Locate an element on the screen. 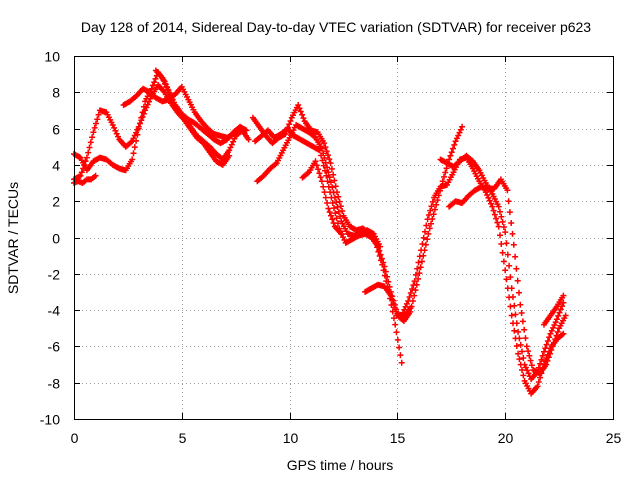  x-tick-label: 25 is located at coordinates (614, 438).